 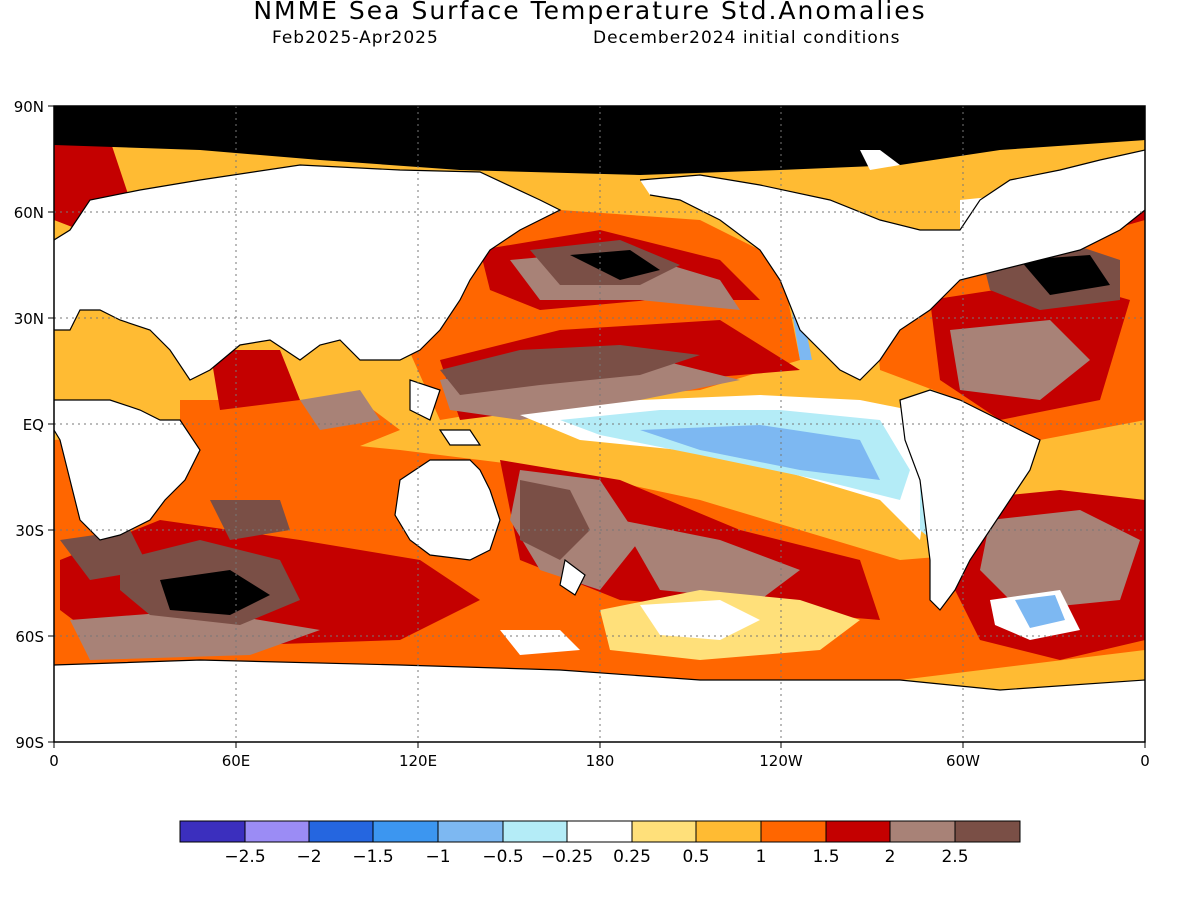 I want to click on lat-label: 30N, so click(x=29, y=319).